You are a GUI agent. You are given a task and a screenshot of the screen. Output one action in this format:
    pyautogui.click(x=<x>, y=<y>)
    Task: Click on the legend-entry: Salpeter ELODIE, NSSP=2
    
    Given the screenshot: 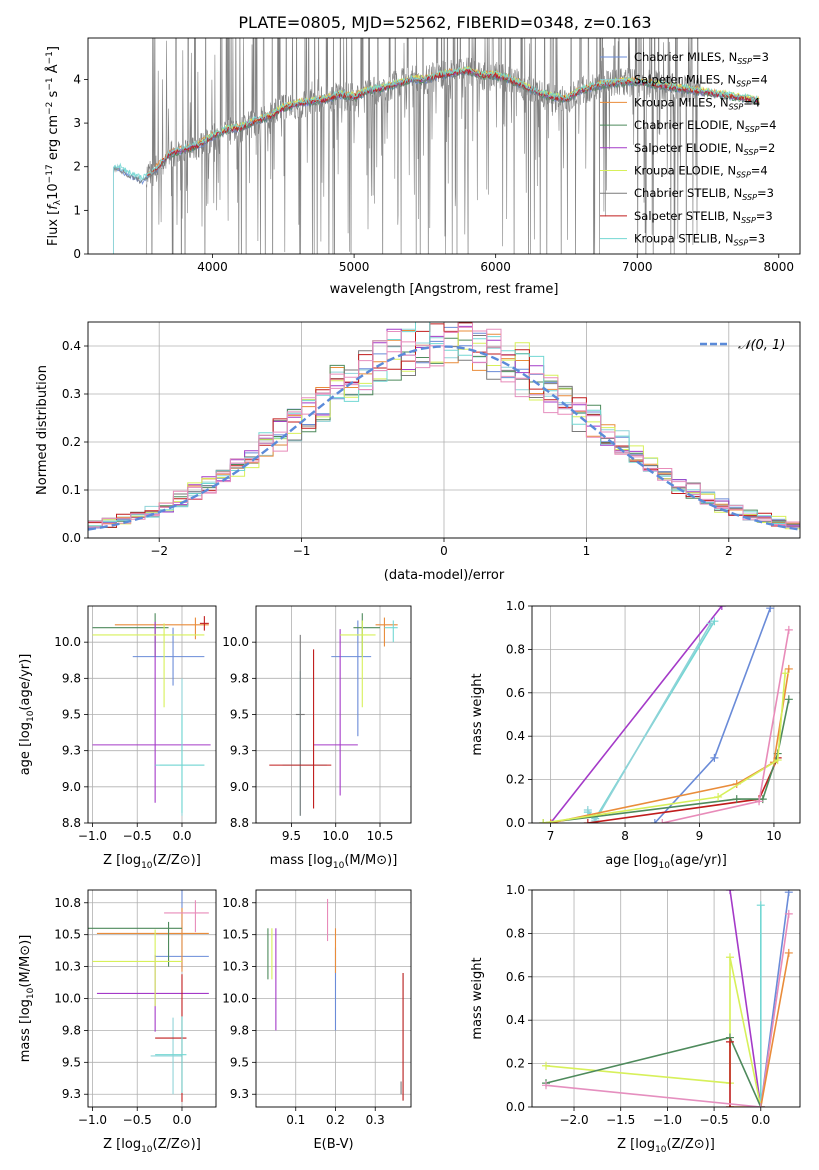 What is the action you would take?
    pyautogui.click(x=704, y=149)
    